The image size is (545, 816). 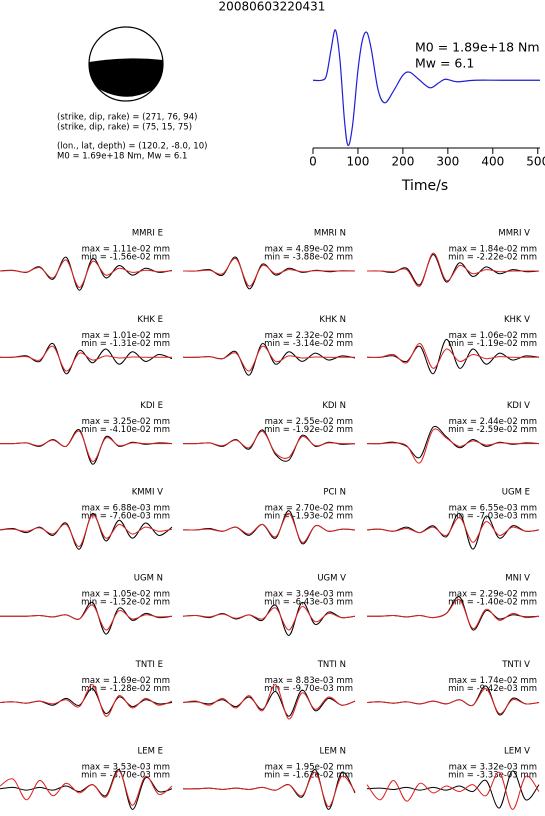 I want to click on max-label: max = 1.74e-02 mm, so click(x=493, y=681).